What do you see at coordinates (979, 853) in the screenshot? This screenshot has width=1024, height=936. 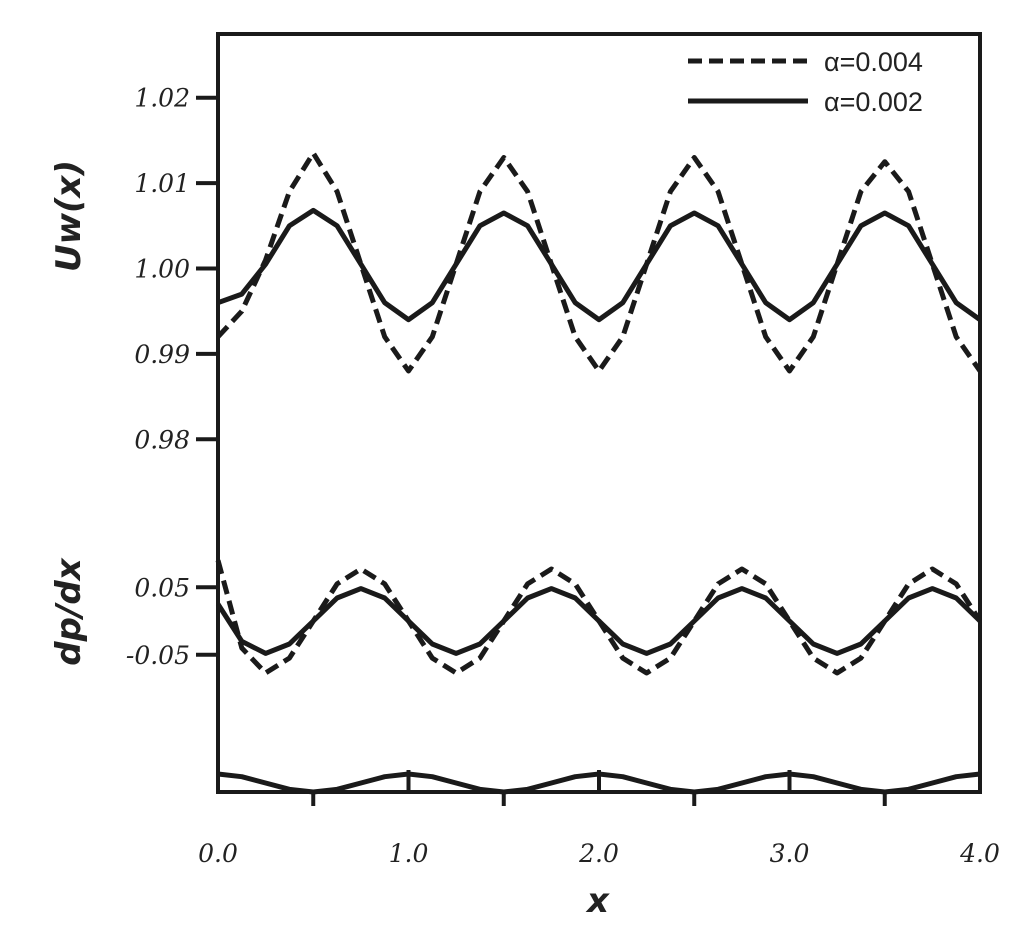 I see `x-tick-label: 4.0` at bounding box center [979, 853].